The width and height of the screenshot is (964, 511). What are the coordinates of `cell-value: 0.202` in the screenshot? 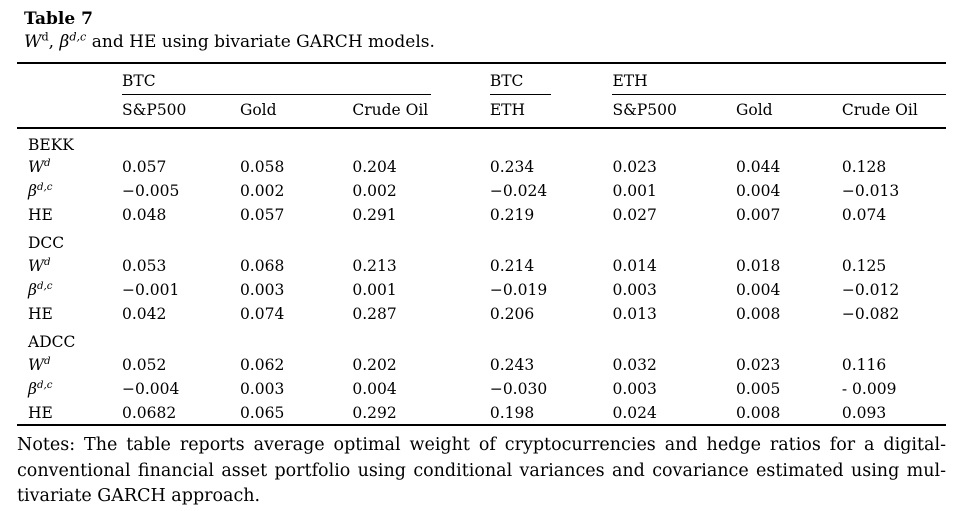 It's located at (374, 365).